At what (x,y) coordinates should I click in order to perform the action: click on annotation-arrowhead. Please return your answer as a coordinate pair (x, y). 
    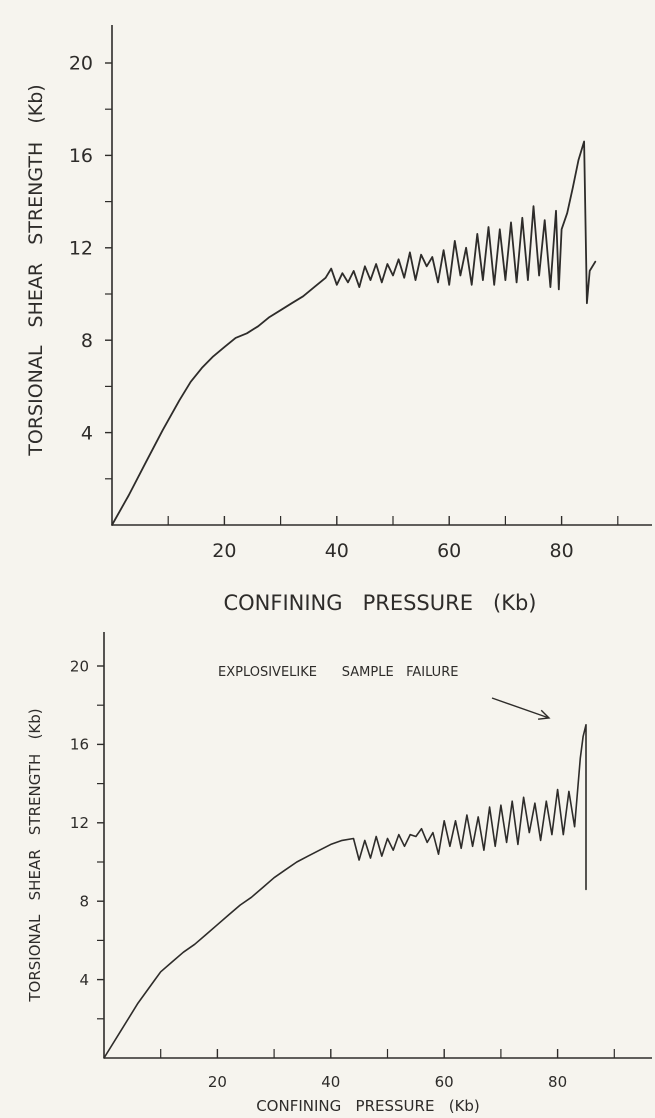
    Looking at the image, I should click on (544, 714).